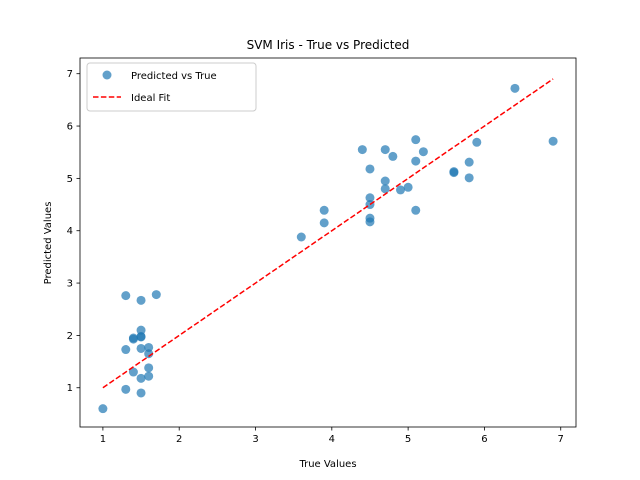  I want to click on x-tick-label: 5, so click(408, 439).